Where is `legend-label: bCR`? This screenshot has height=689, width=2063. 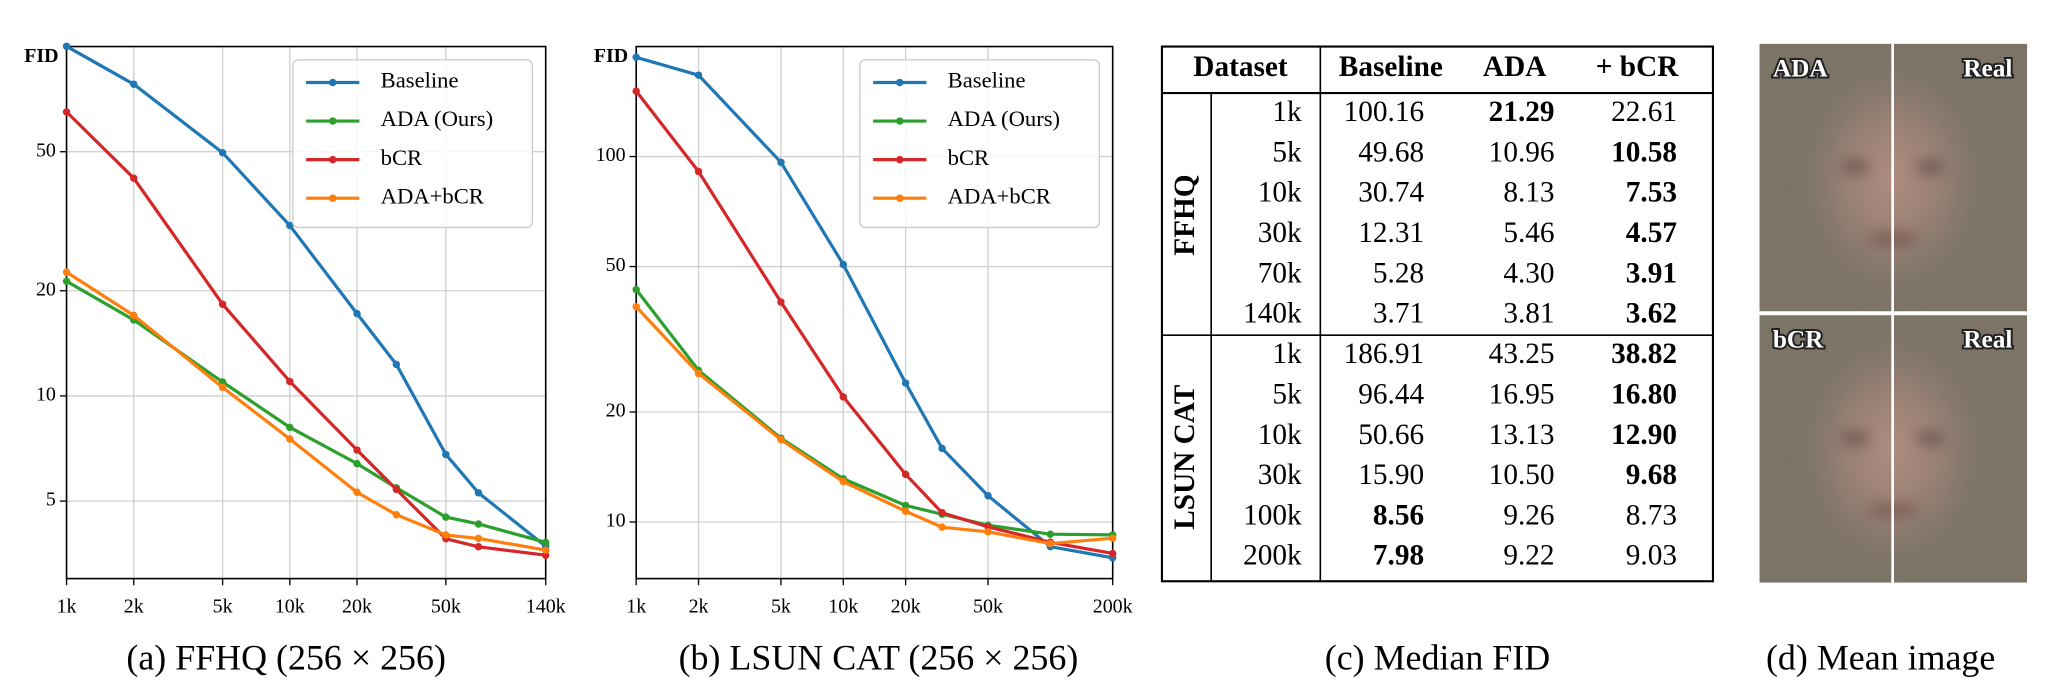
legend-label: bCR is located at coordinates (402, 157).